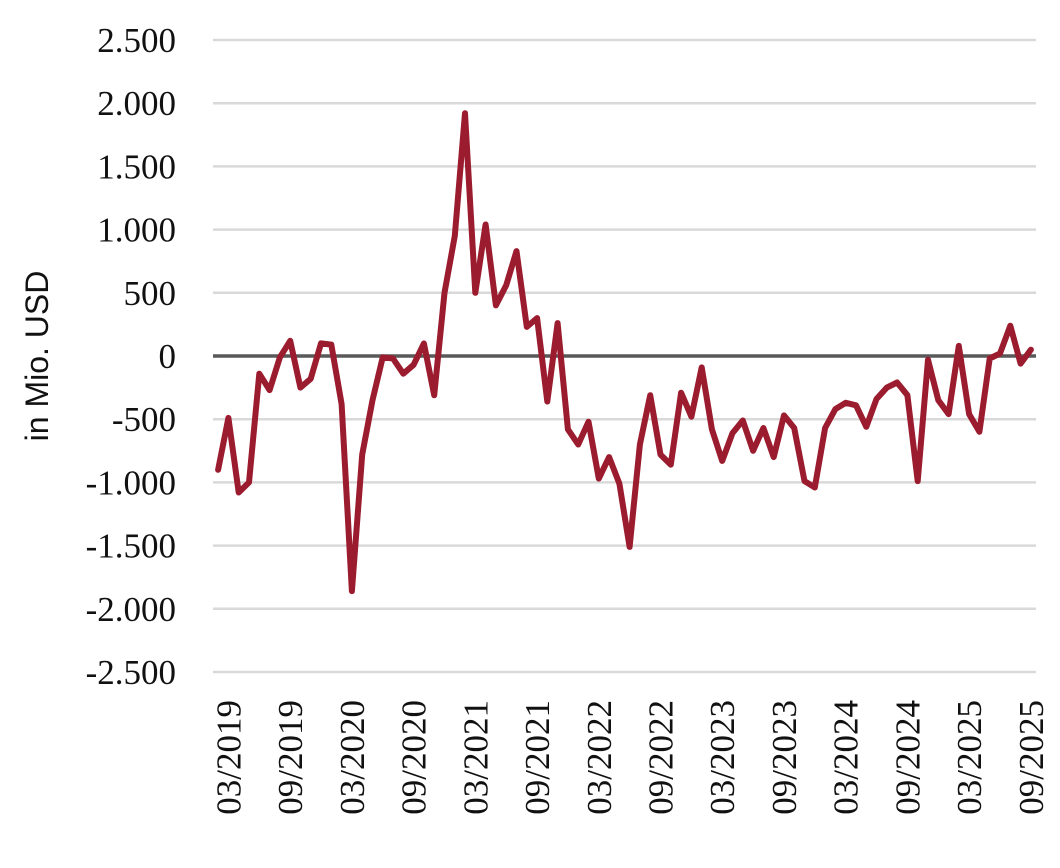  Describe the element at coordinates (228, 757) in the screenshot. I see `x-tick-label: 03/2019` at that location.